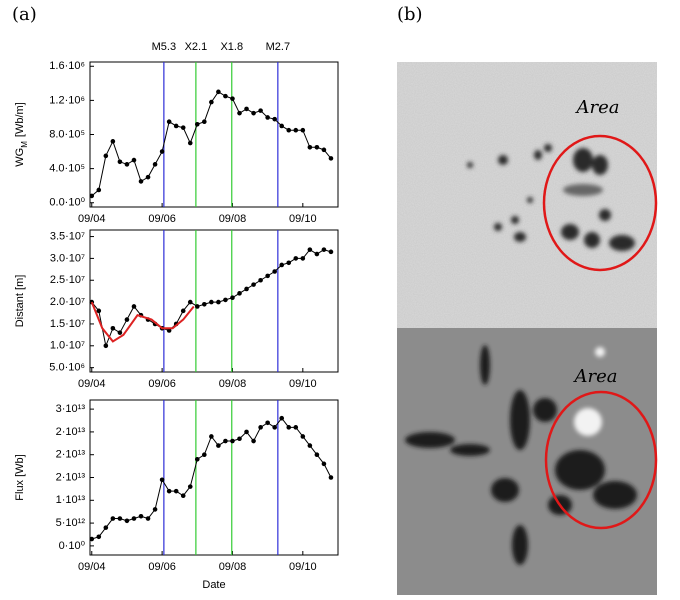  Describe the element at coordinates (67, 258) in the screenshot. I see `y-tick-label: 3.0·10⁷` at that location.